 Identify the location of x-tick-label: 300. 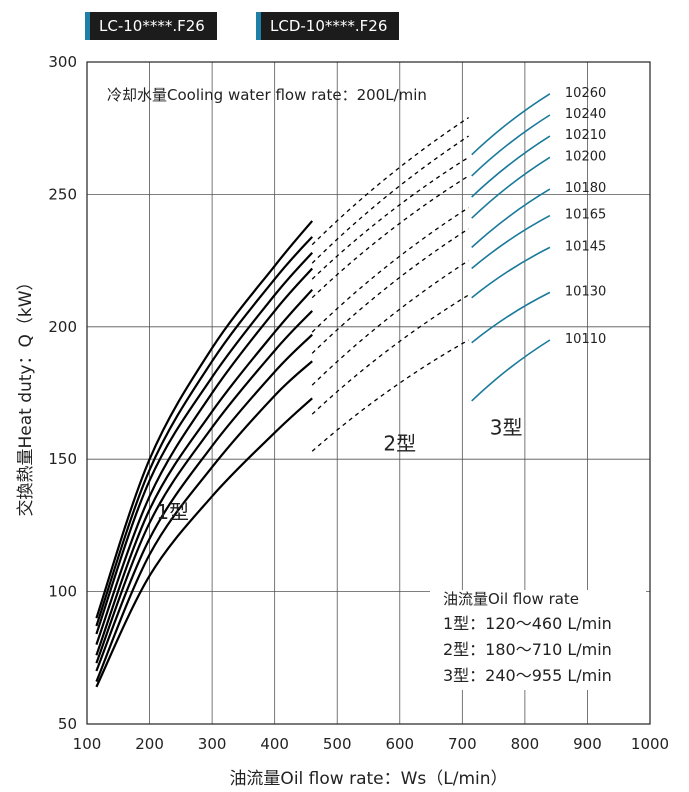
(212, 744).